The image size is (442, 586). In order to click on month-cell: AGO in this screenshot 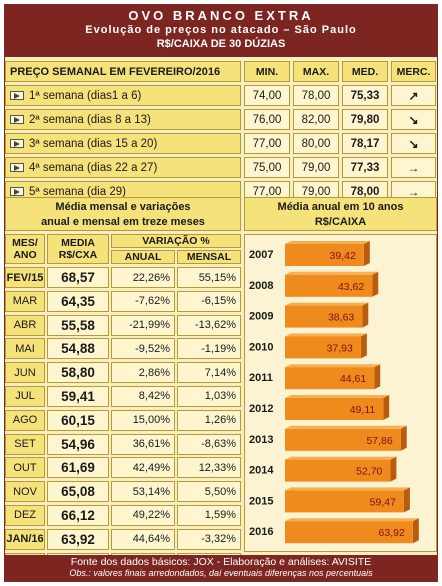, I will do `click(25, 420)`.